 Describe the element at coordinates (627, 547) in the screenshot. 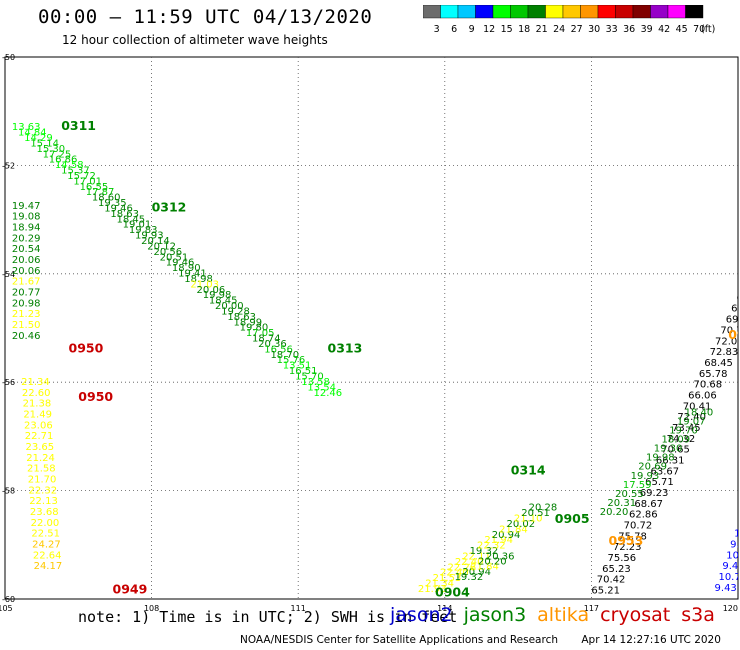

I see `swh-value: 72.23` at that location.